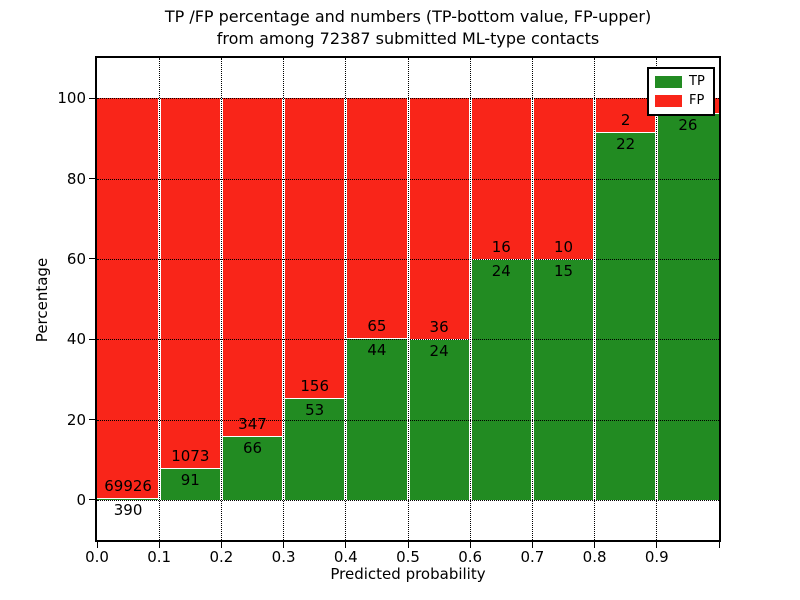 Image resolution: width=800 pixels, height=600 pixels. I want to click on bar-fp-count-label: 347, so click(252, 423).